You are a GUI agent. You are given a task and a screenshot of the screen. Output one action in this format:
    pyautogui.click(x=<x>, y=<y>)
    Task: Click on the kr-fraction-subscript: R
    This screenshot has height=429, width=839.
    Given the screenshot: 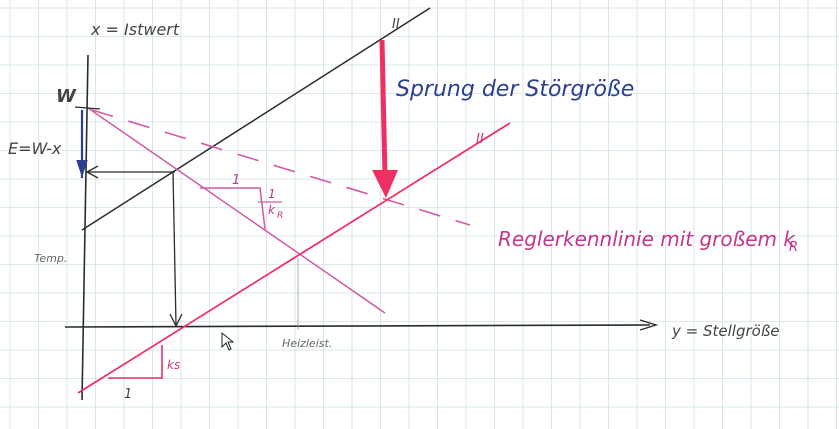 What is the action you would take?
    pyautogui.click(x=280, y=216)
    